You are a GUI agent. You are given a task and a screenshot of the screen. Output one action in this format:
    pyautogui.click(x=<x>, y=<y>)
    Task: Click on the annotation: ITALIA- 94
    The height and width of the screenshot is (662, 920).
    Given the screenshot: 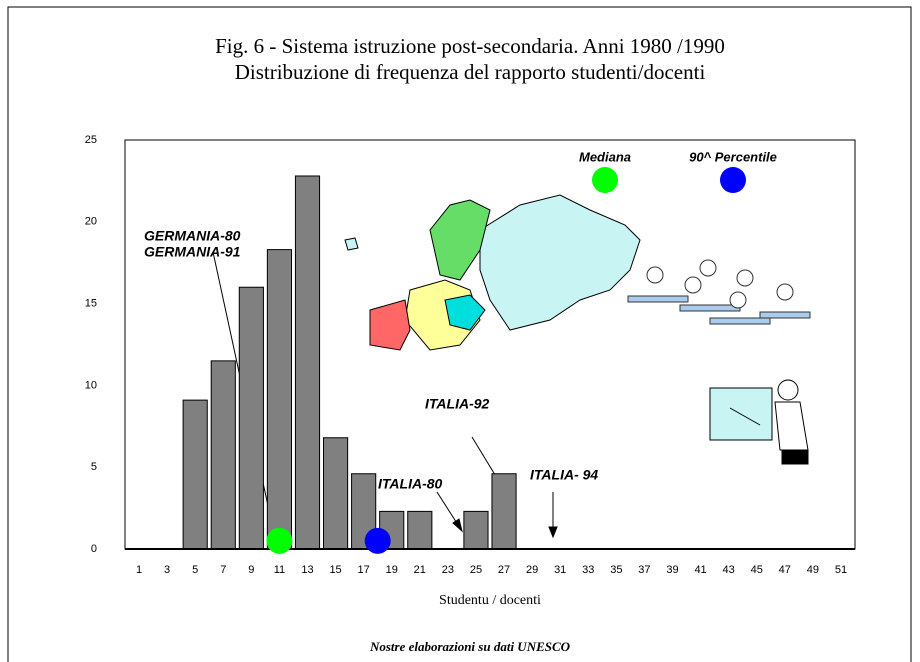 What is the action you would take?
    pyautogui.click(x=564, y=475)
    